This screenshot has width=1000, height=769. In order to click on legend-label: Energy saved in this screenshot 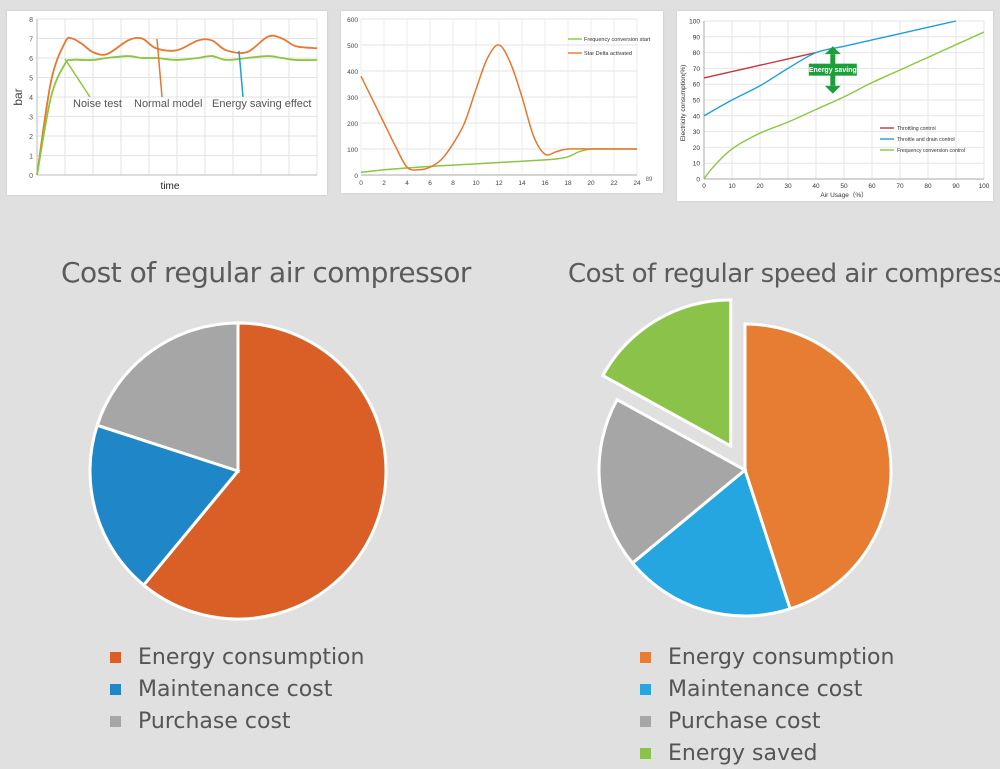, I will do `click(743, 753)`.